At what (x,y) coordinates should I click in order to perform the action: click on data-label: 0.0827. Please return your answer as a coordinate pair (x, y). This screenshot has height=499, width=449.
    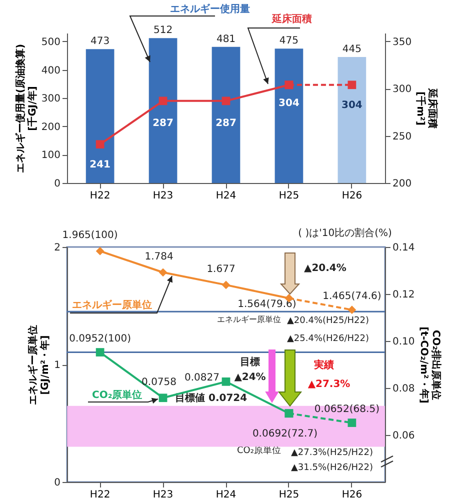
    Looking at the image, I should click on (202, 378).